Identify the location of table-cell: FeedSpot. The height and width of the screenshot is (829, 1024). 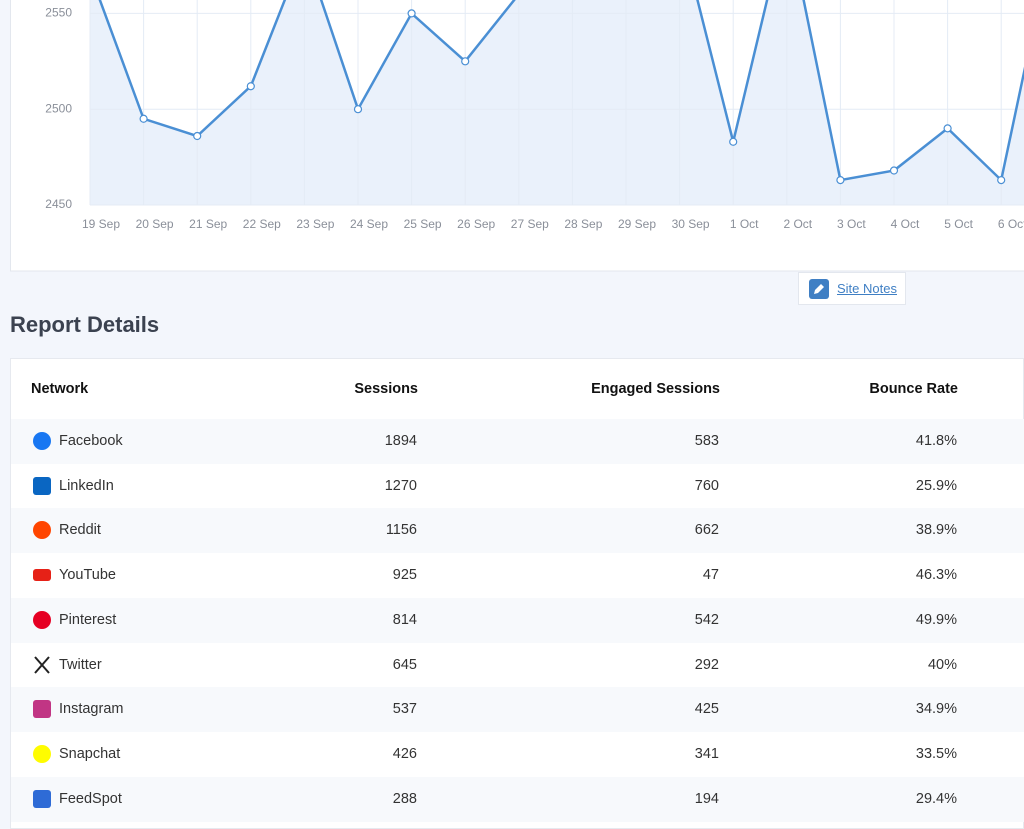
(90, 798).